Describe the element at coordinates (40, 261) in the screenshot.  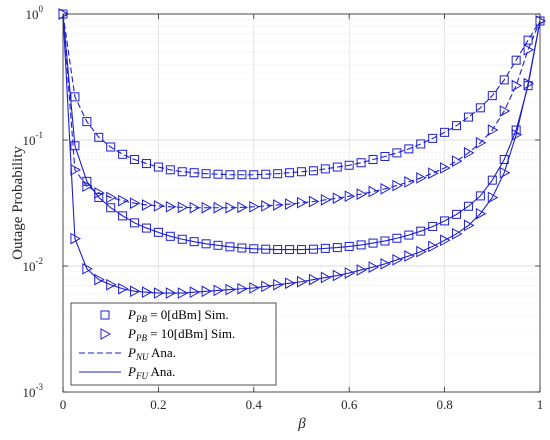
I see `y-tick-exponent: -2` at that location.